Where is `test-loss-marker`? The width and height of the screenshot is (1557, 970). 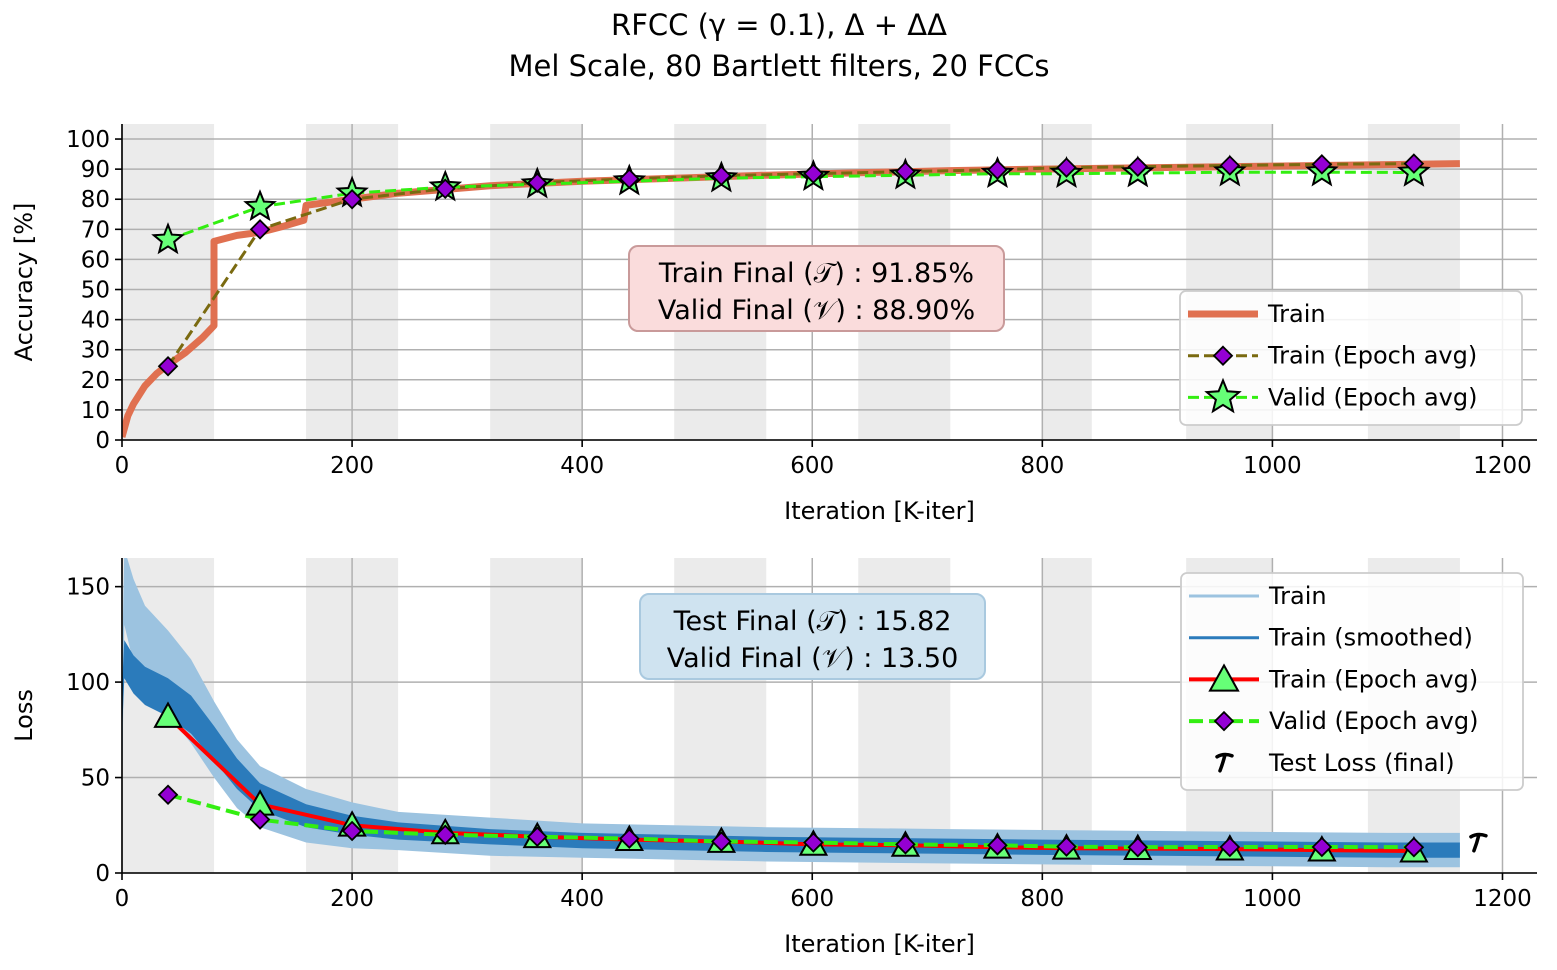
test-loss-marker is located at coordinates (1478, 842).